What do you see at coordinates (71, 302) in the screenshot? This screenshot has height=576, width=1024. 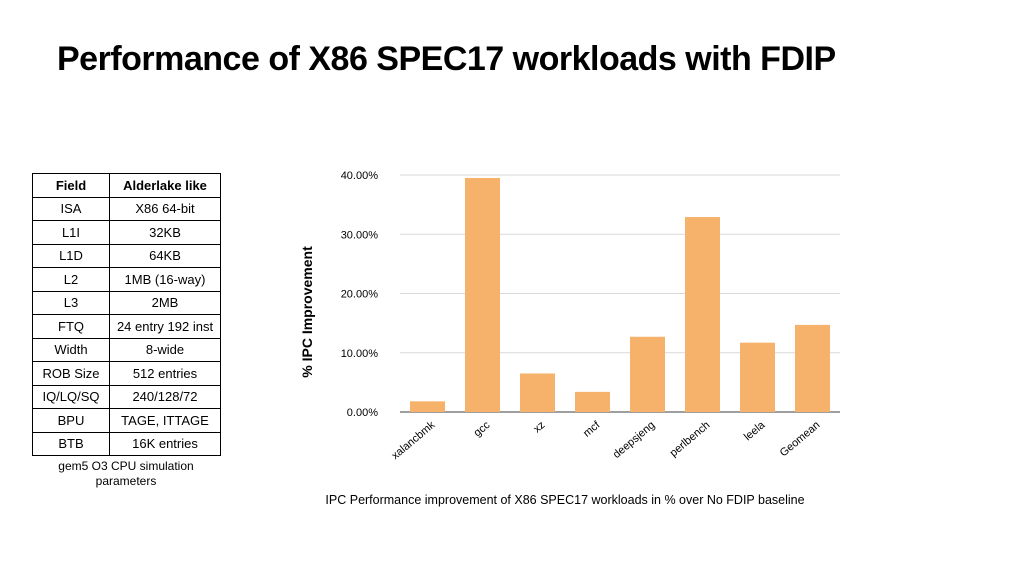 I see `table-cell-field: L3` at bounding box center [71, 302].